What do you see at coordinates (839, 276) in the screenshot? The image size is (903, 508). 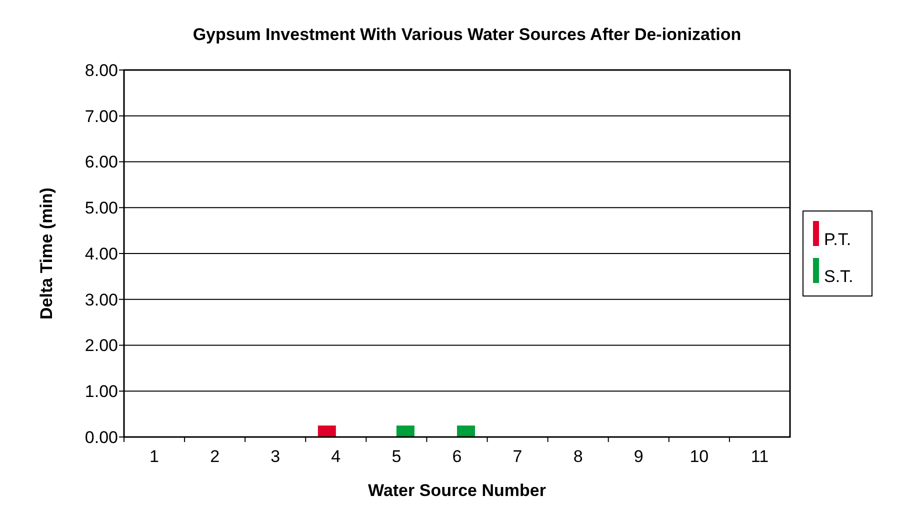 I see `legend-label: S.T.` at bounding box center [839, 276].